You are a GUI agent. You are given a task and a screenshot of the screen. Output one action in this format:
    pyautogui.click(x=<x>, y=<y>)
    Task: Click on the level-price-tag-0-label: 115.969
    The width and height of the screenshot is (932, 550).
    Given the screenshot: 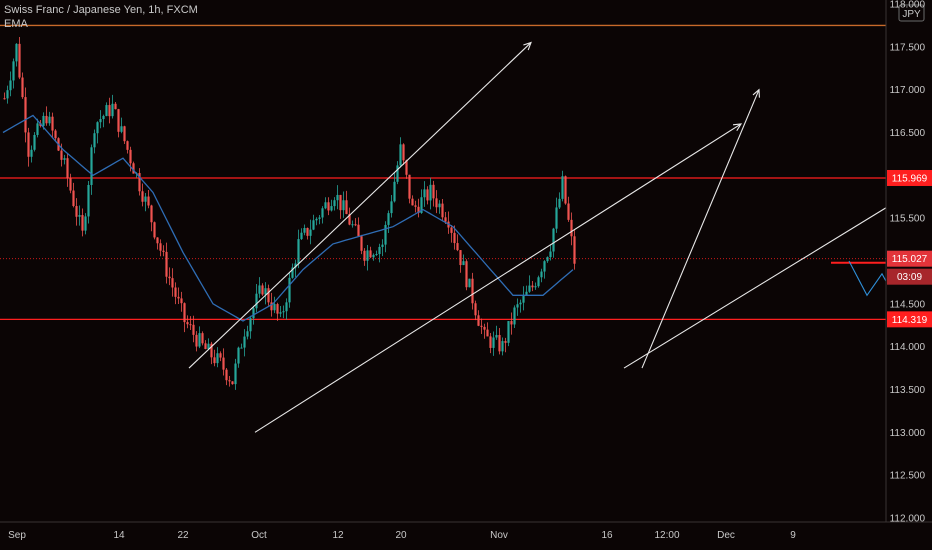 What is the action you would take?
    pyautogui.click(x=910, y=178)
    